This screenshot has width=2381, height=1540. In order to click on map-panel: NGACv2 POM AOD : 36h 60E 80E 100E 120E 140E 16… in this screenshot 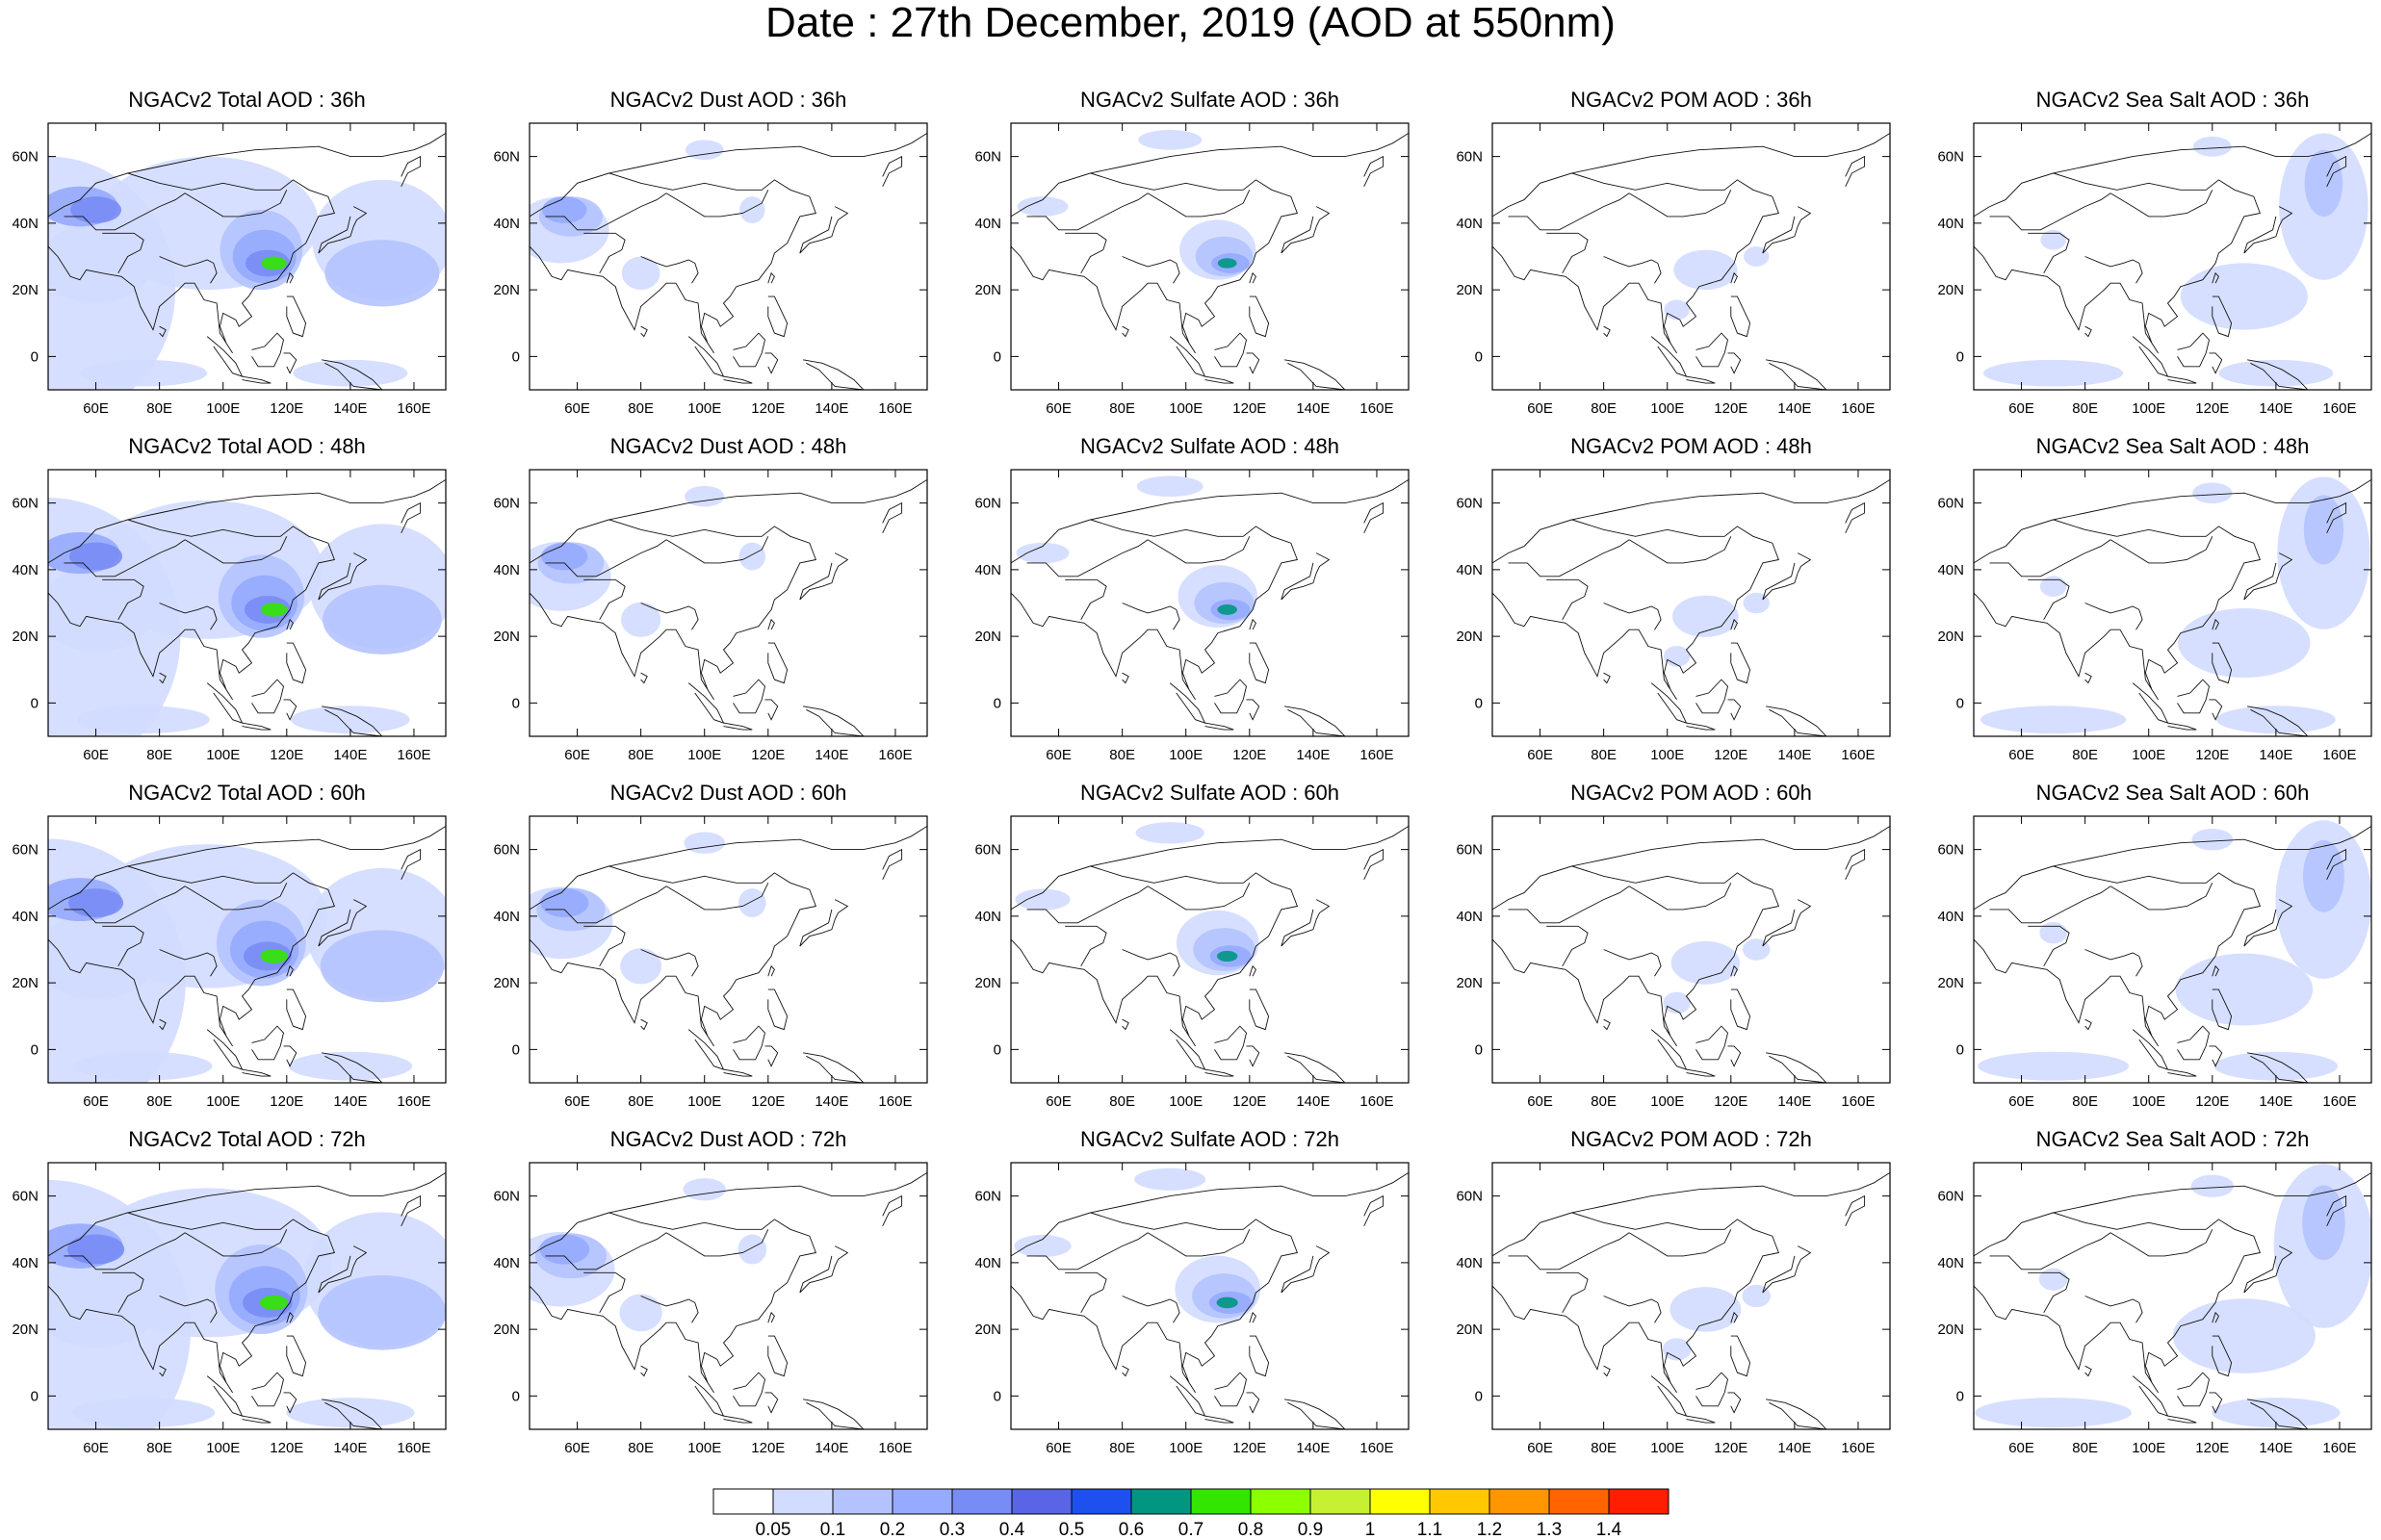, I will do `click(1673, 258)`.